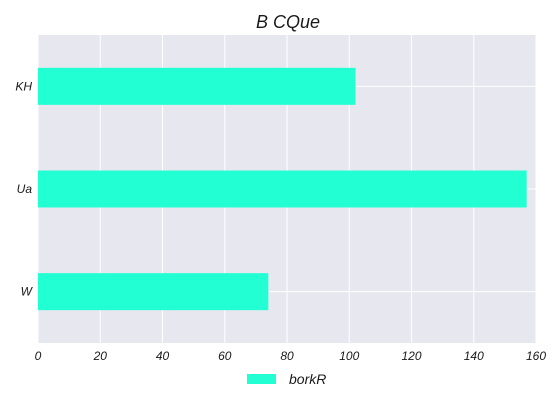 This screenshot has height=420, width=560. I want to click on x-tick-label: 120, so click(411, 356).